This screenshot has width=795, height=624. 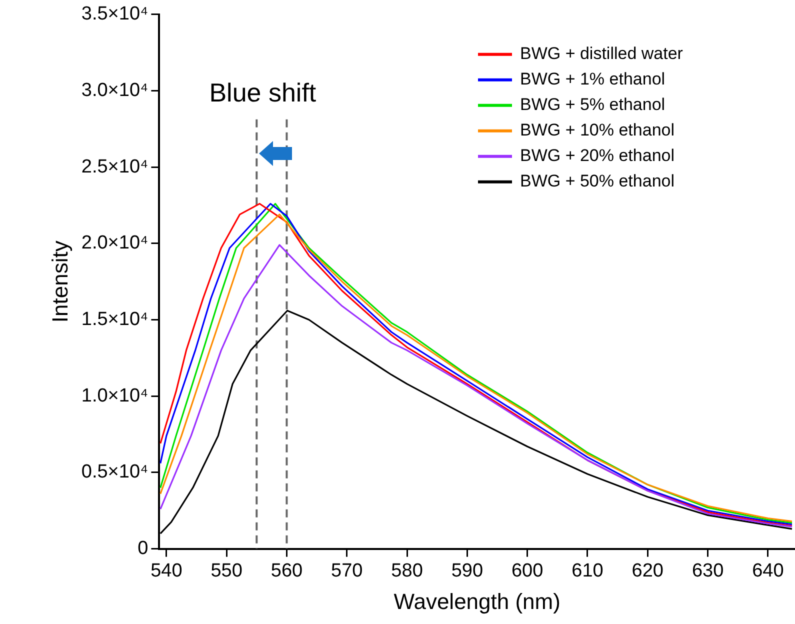 What do you see at coordinates (597, 181) in the screenshot?
I see `legend-label: BWG + 50% ethanol` at bounding box center [597, 181].